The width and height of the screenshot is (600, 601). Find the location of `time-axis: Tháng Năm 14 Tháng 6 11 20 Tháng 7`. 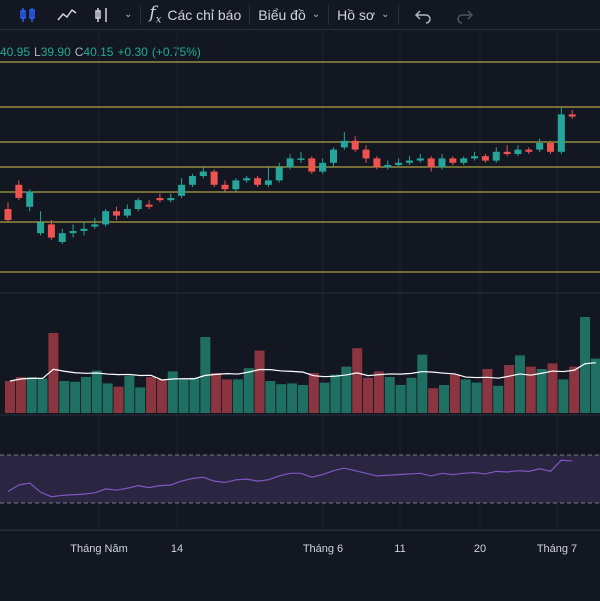

time-axis: Tháng Năm 14 Tháng 6 11 20 Tháng 7 is located at coordinates (300, 565).